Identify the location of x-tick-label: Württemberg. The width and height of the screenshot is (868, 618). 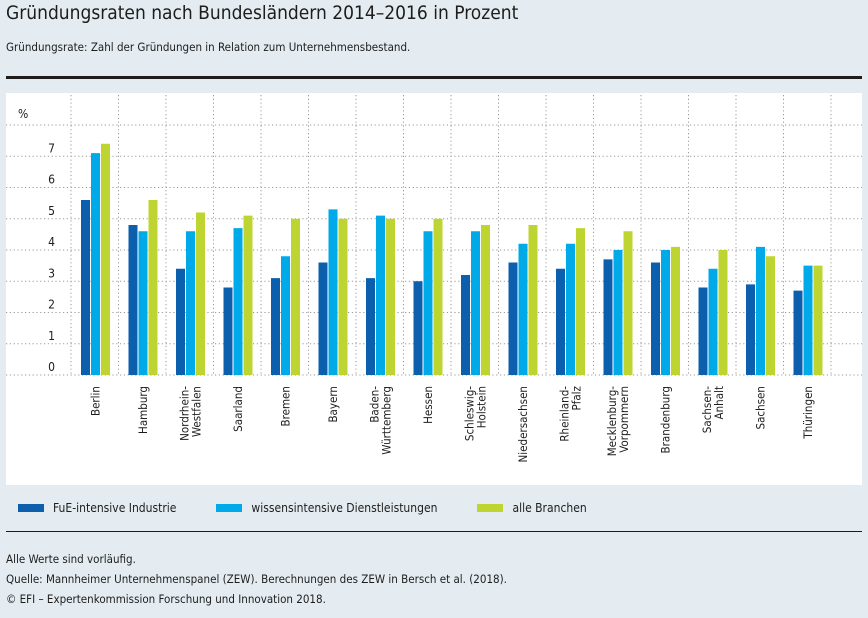
(387, 420).